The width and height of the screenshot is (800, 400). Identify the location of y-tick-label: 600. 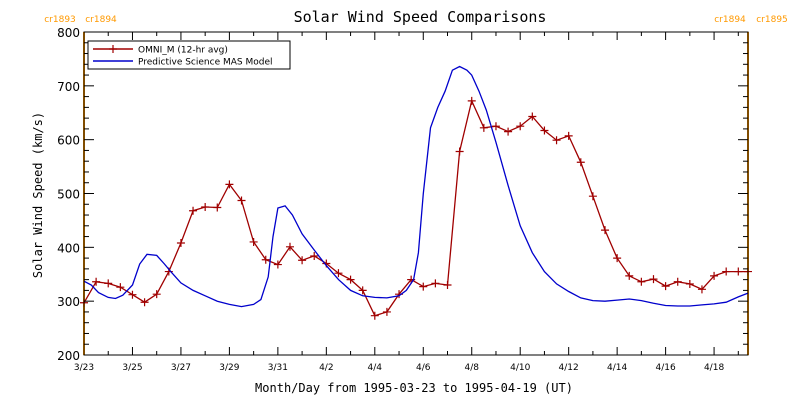
(68, 141).